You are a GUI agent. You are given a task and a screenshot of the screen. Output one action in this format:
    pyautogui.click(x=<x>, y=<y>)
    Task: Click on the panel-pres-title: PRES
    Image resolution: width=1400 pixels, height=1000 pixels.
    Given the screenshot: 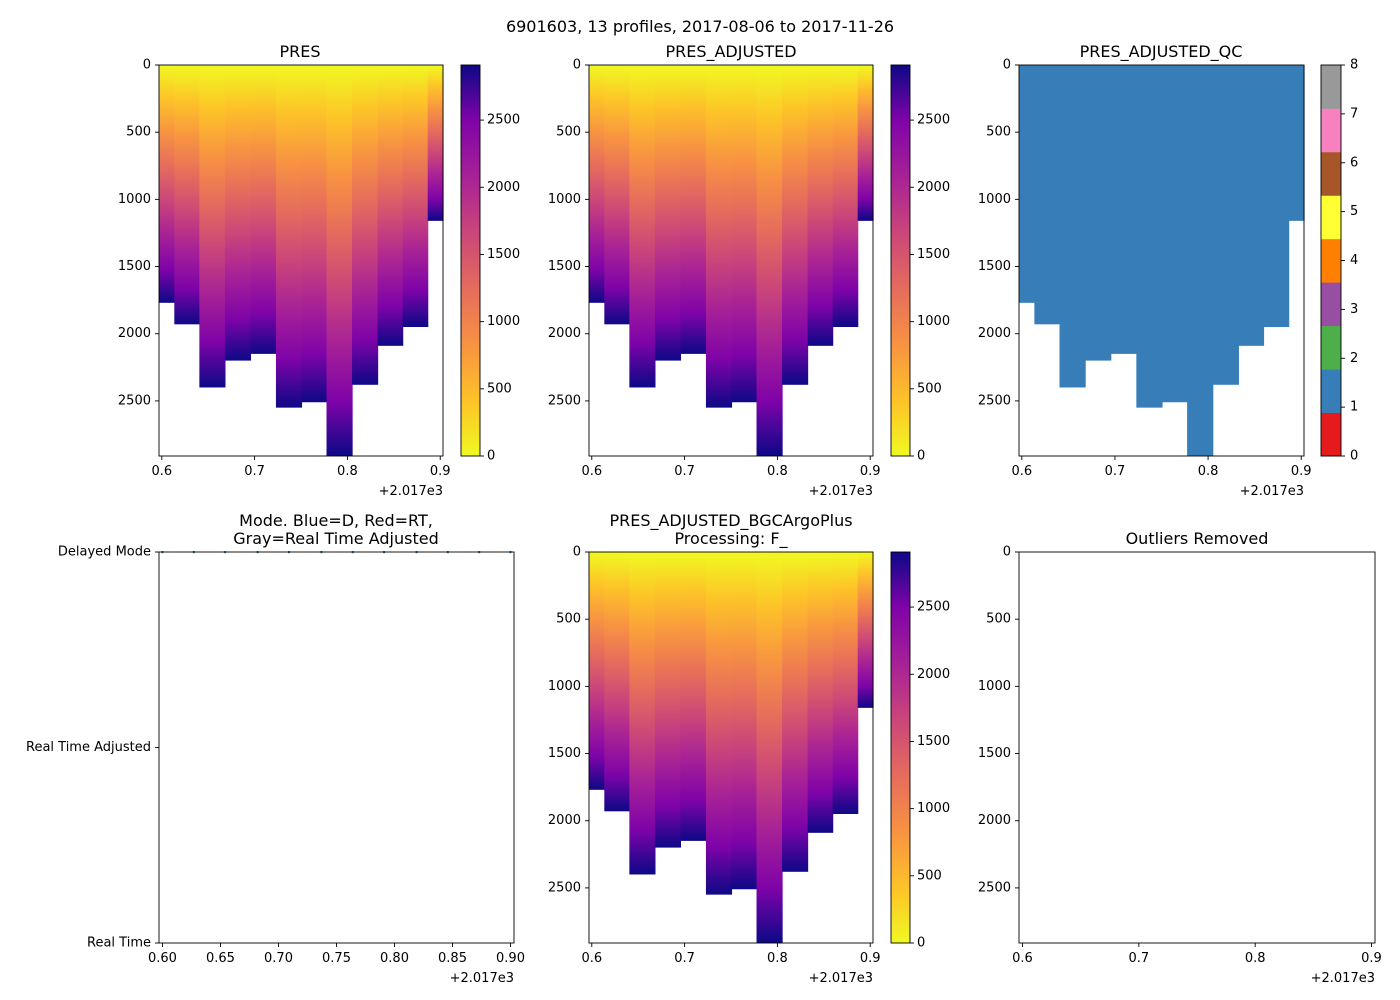 What is the action you would take?
    pyautogui.click(x=299, y=51)
    